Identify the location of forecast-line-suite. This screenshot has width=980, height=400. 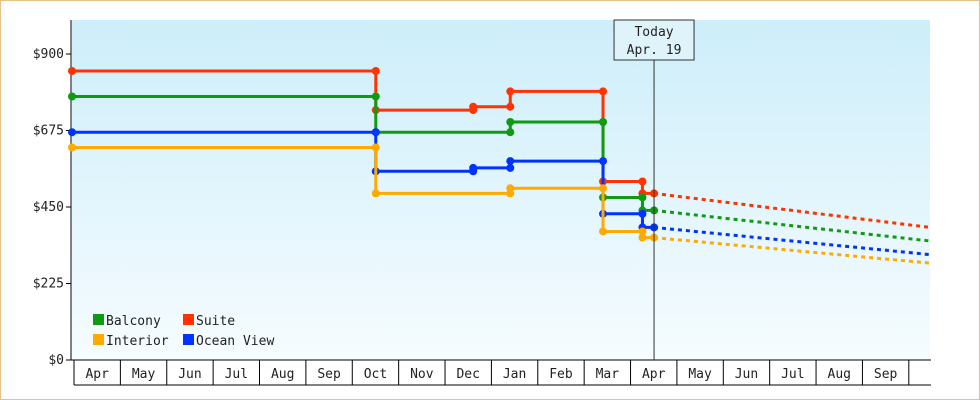
(792, 210).